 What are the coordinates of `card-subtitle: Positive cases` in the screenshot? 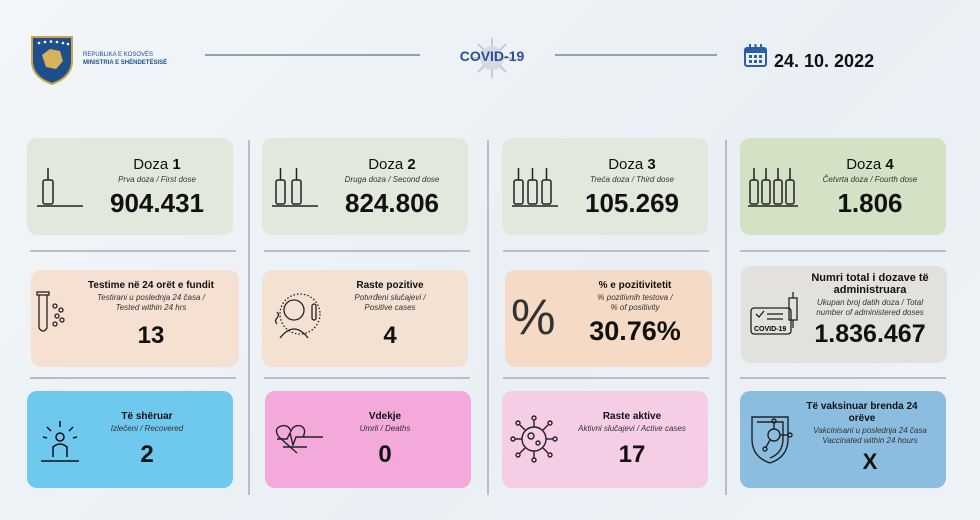 It's located at (390, 307).